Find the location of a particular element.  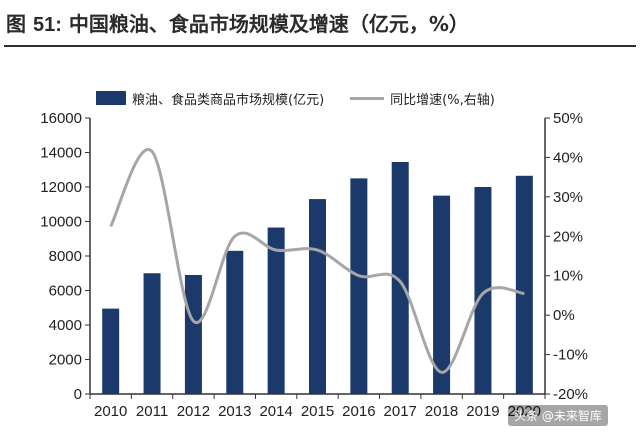

x-tick-label: 2017 is located at coordinates (400, 411).